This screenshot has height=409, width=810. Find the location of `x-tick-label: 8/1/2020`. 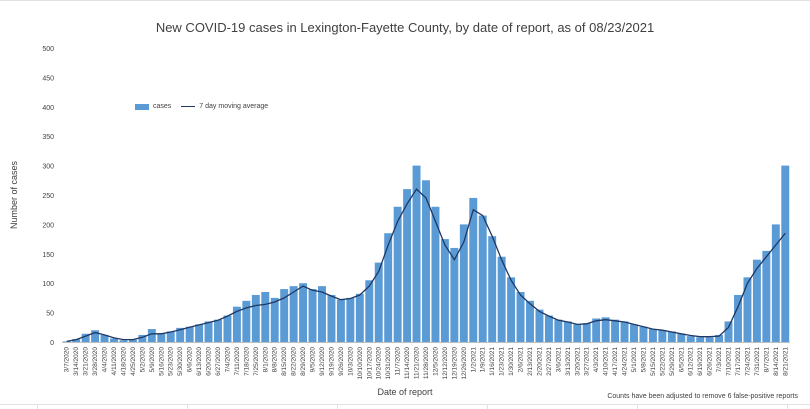

x-tick-label: 8/1/2020 is located at coordinates (265, 360).